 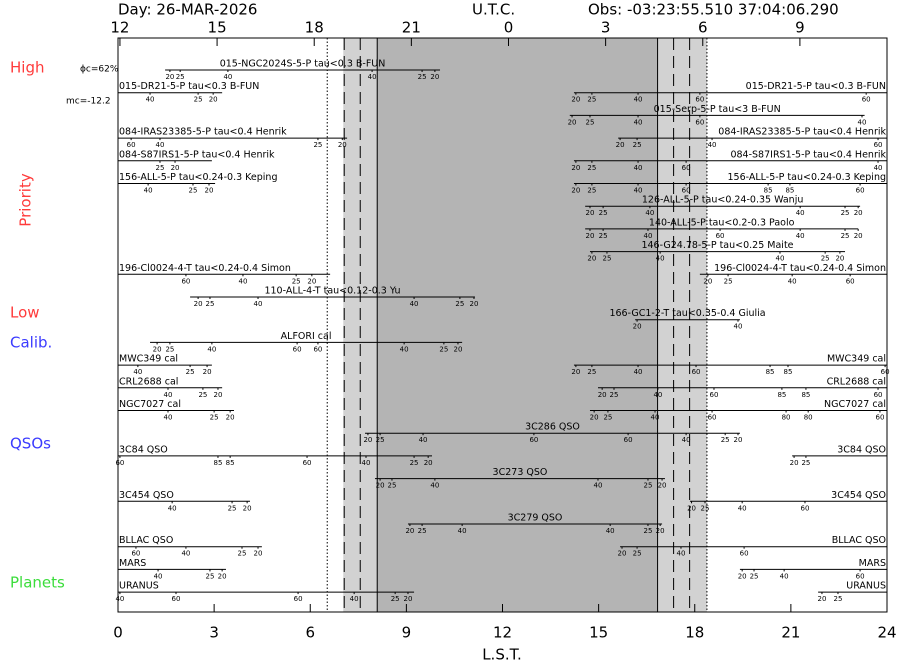 What do you see at coordinates (119, 28) in the screenshot?
I see `x2-tick-label: 12` at bounding box center [119, 28].